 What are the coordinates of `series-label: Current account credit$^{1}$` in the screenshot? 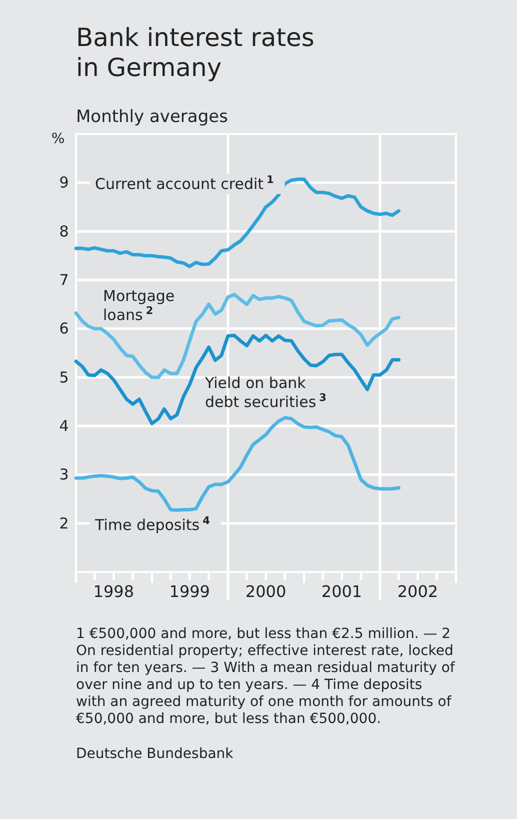 It's located at (184, 183).